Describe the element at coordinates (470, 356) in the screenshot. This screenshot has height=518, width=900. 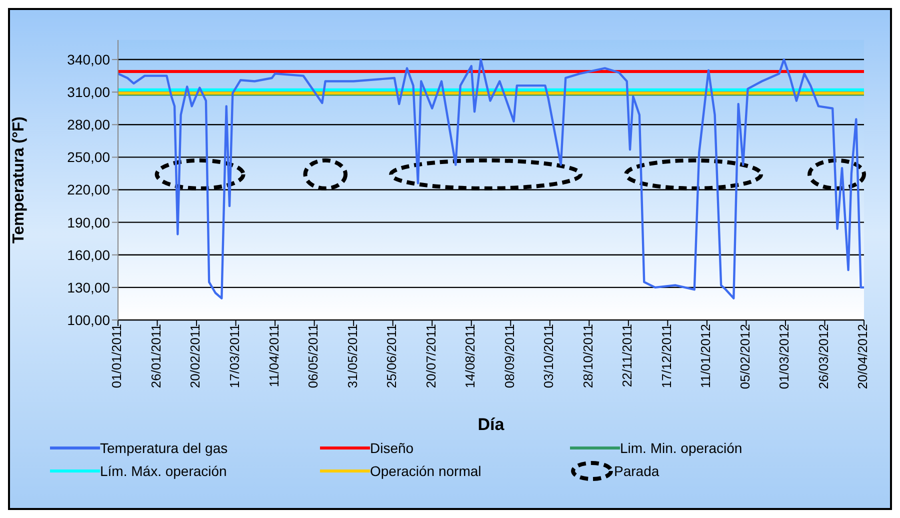
I see `x-tick-label: 14/08/2011` at that location.